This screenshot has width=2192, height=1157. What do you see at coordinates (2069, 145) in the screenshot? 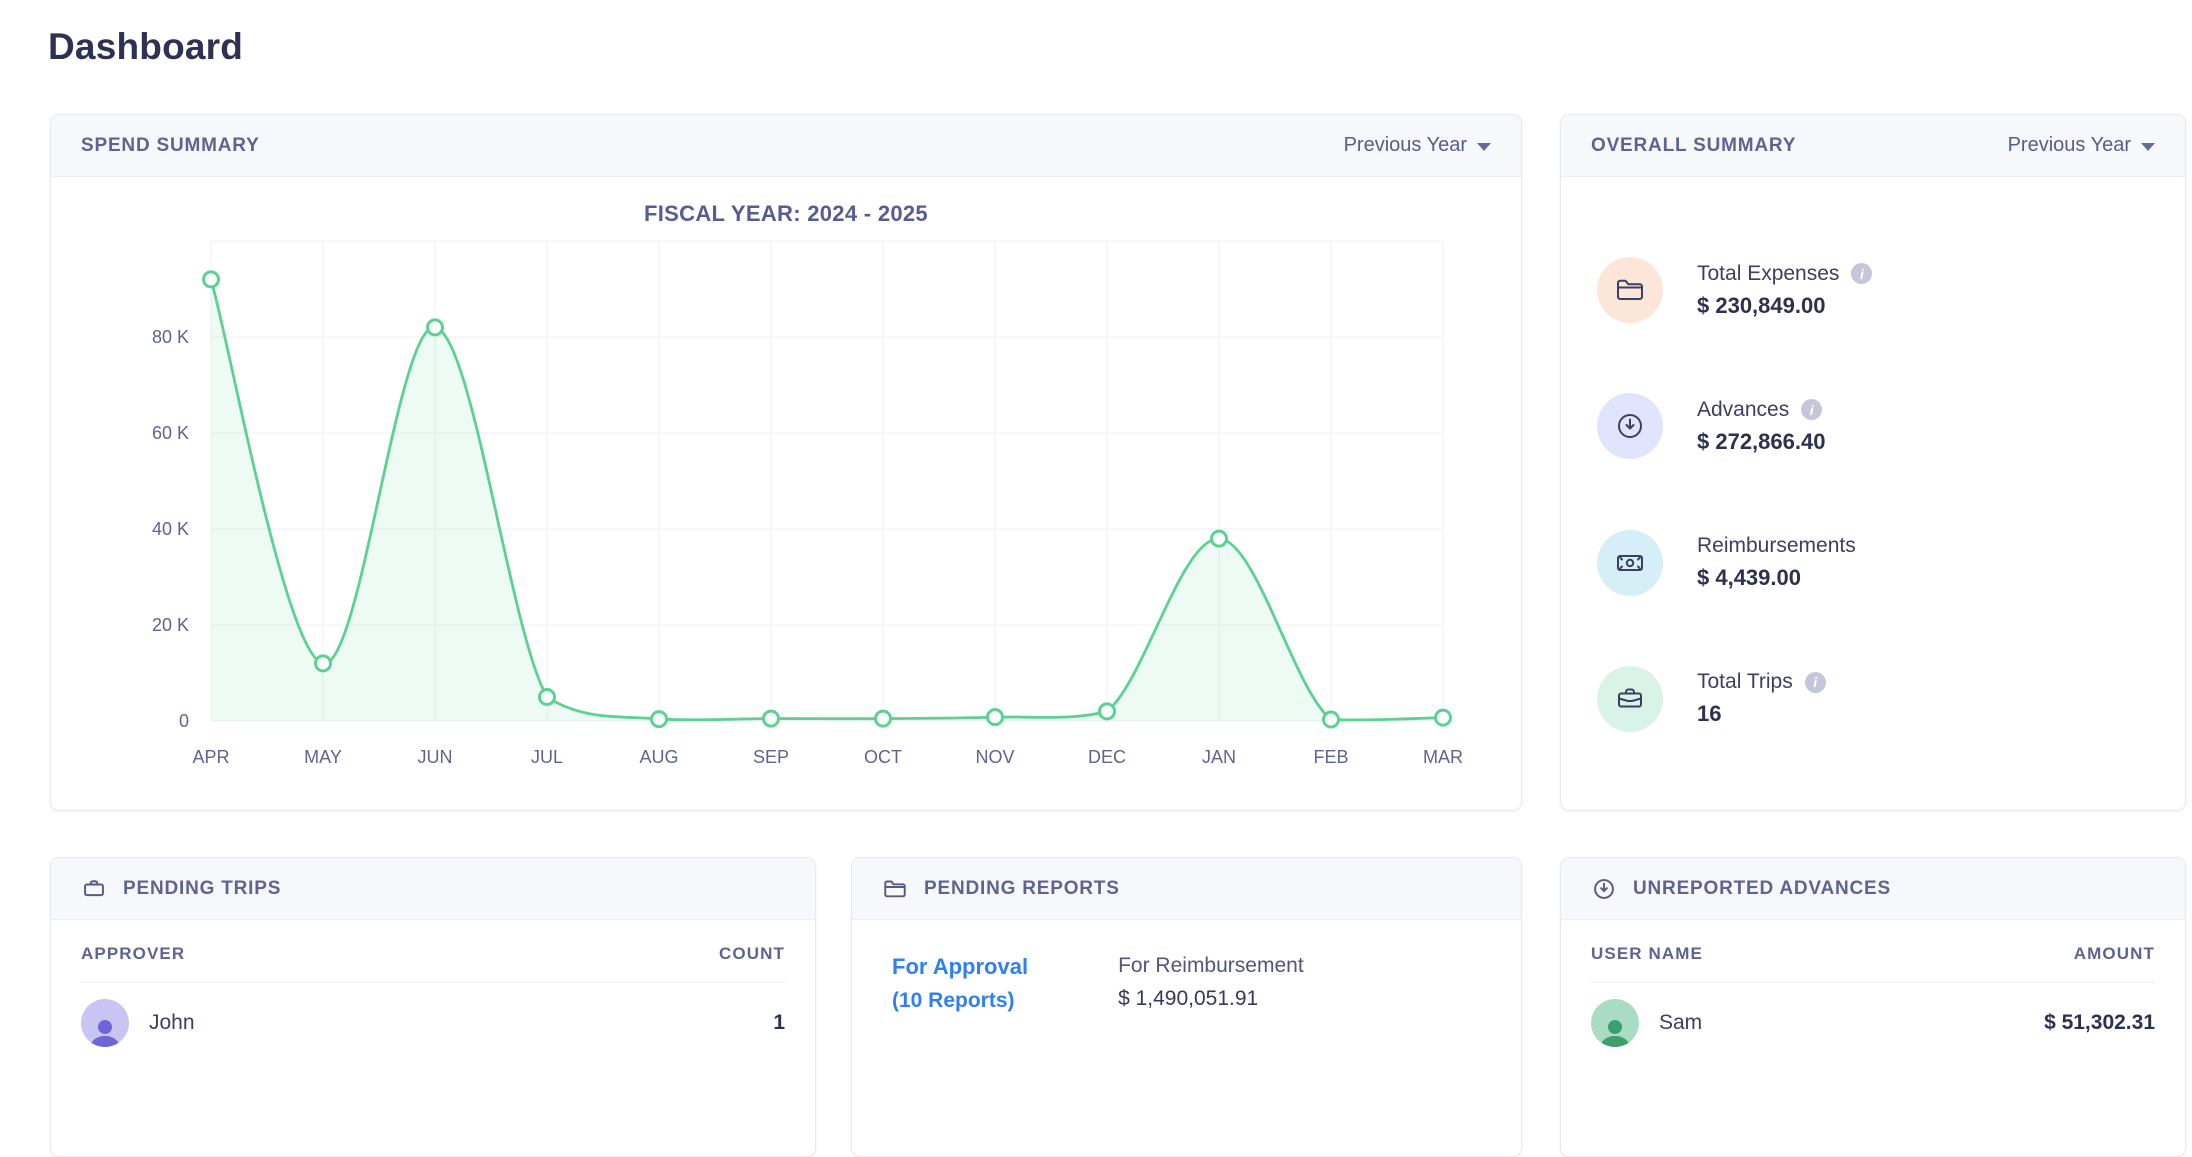
I see `overall-year-filter-label: Previous Year` at bounding box center [2069, 145].